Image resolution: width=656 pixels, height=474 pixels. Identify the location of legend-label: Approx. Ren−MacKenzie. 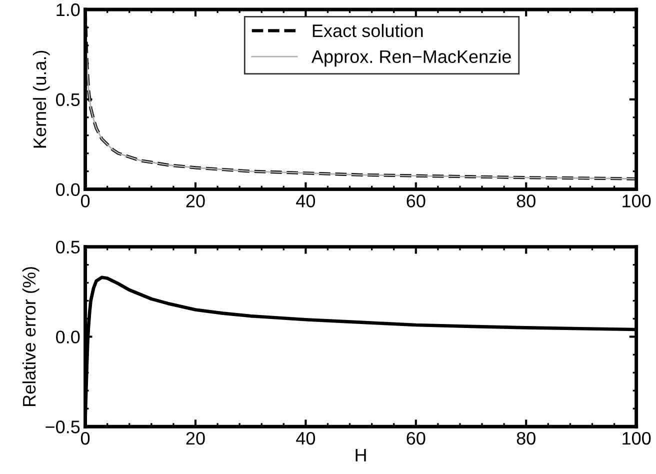
(411, 58).